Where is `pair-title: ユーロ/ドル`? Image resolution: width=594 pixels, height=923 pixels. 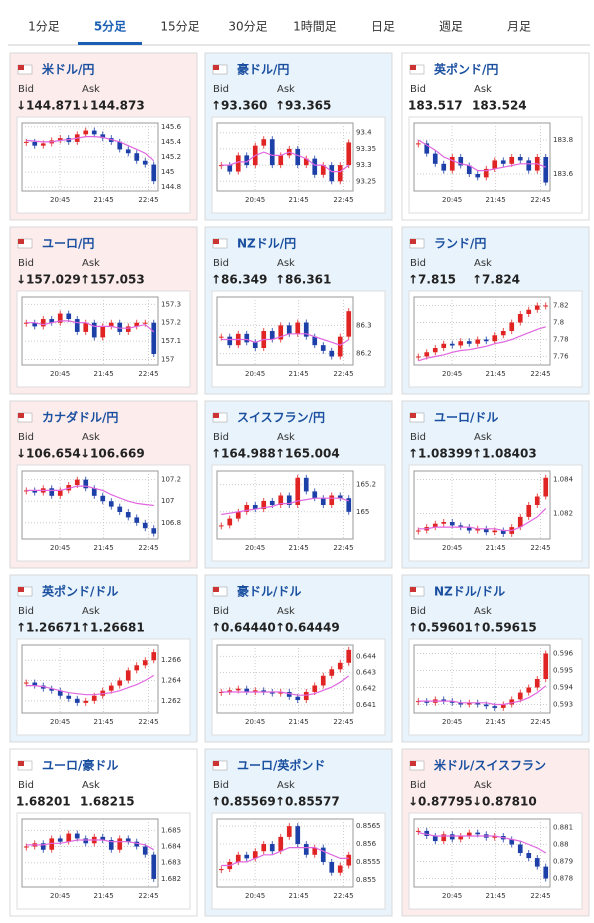 pair-title: ユーロ/ドル is located at coordinates (466, 418).